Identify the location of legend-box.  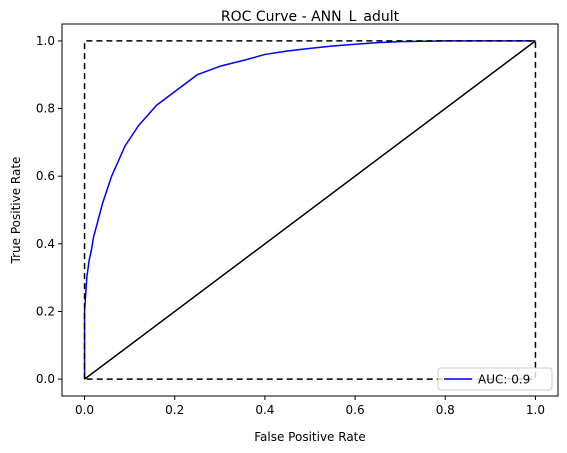
(495, 379).